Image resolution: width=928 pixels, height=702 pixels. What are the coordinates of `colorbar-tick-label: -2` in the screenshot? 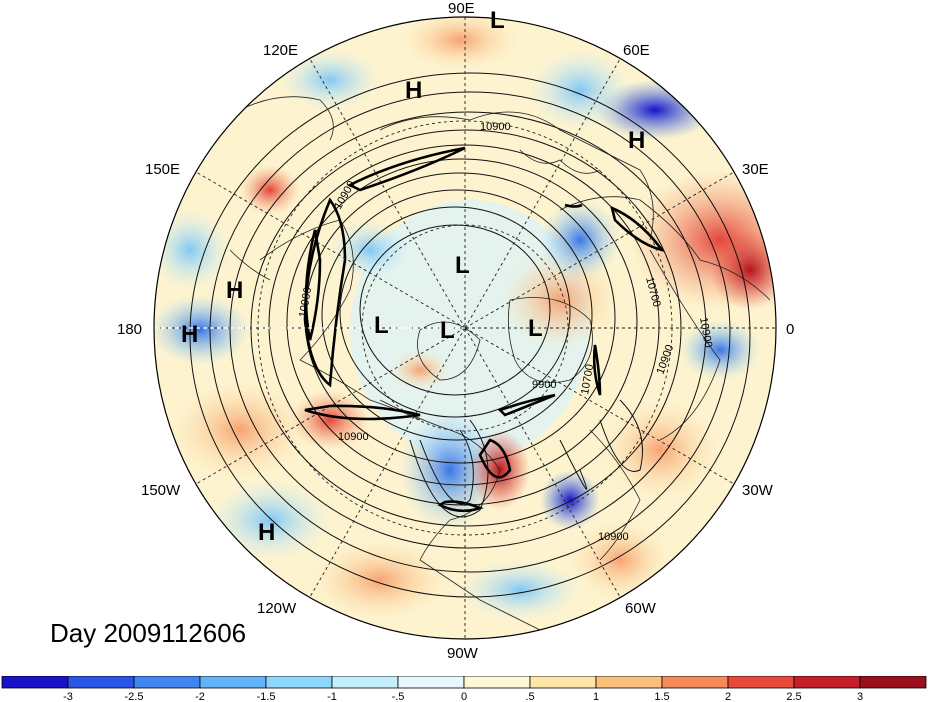 It's located at (200, 696).